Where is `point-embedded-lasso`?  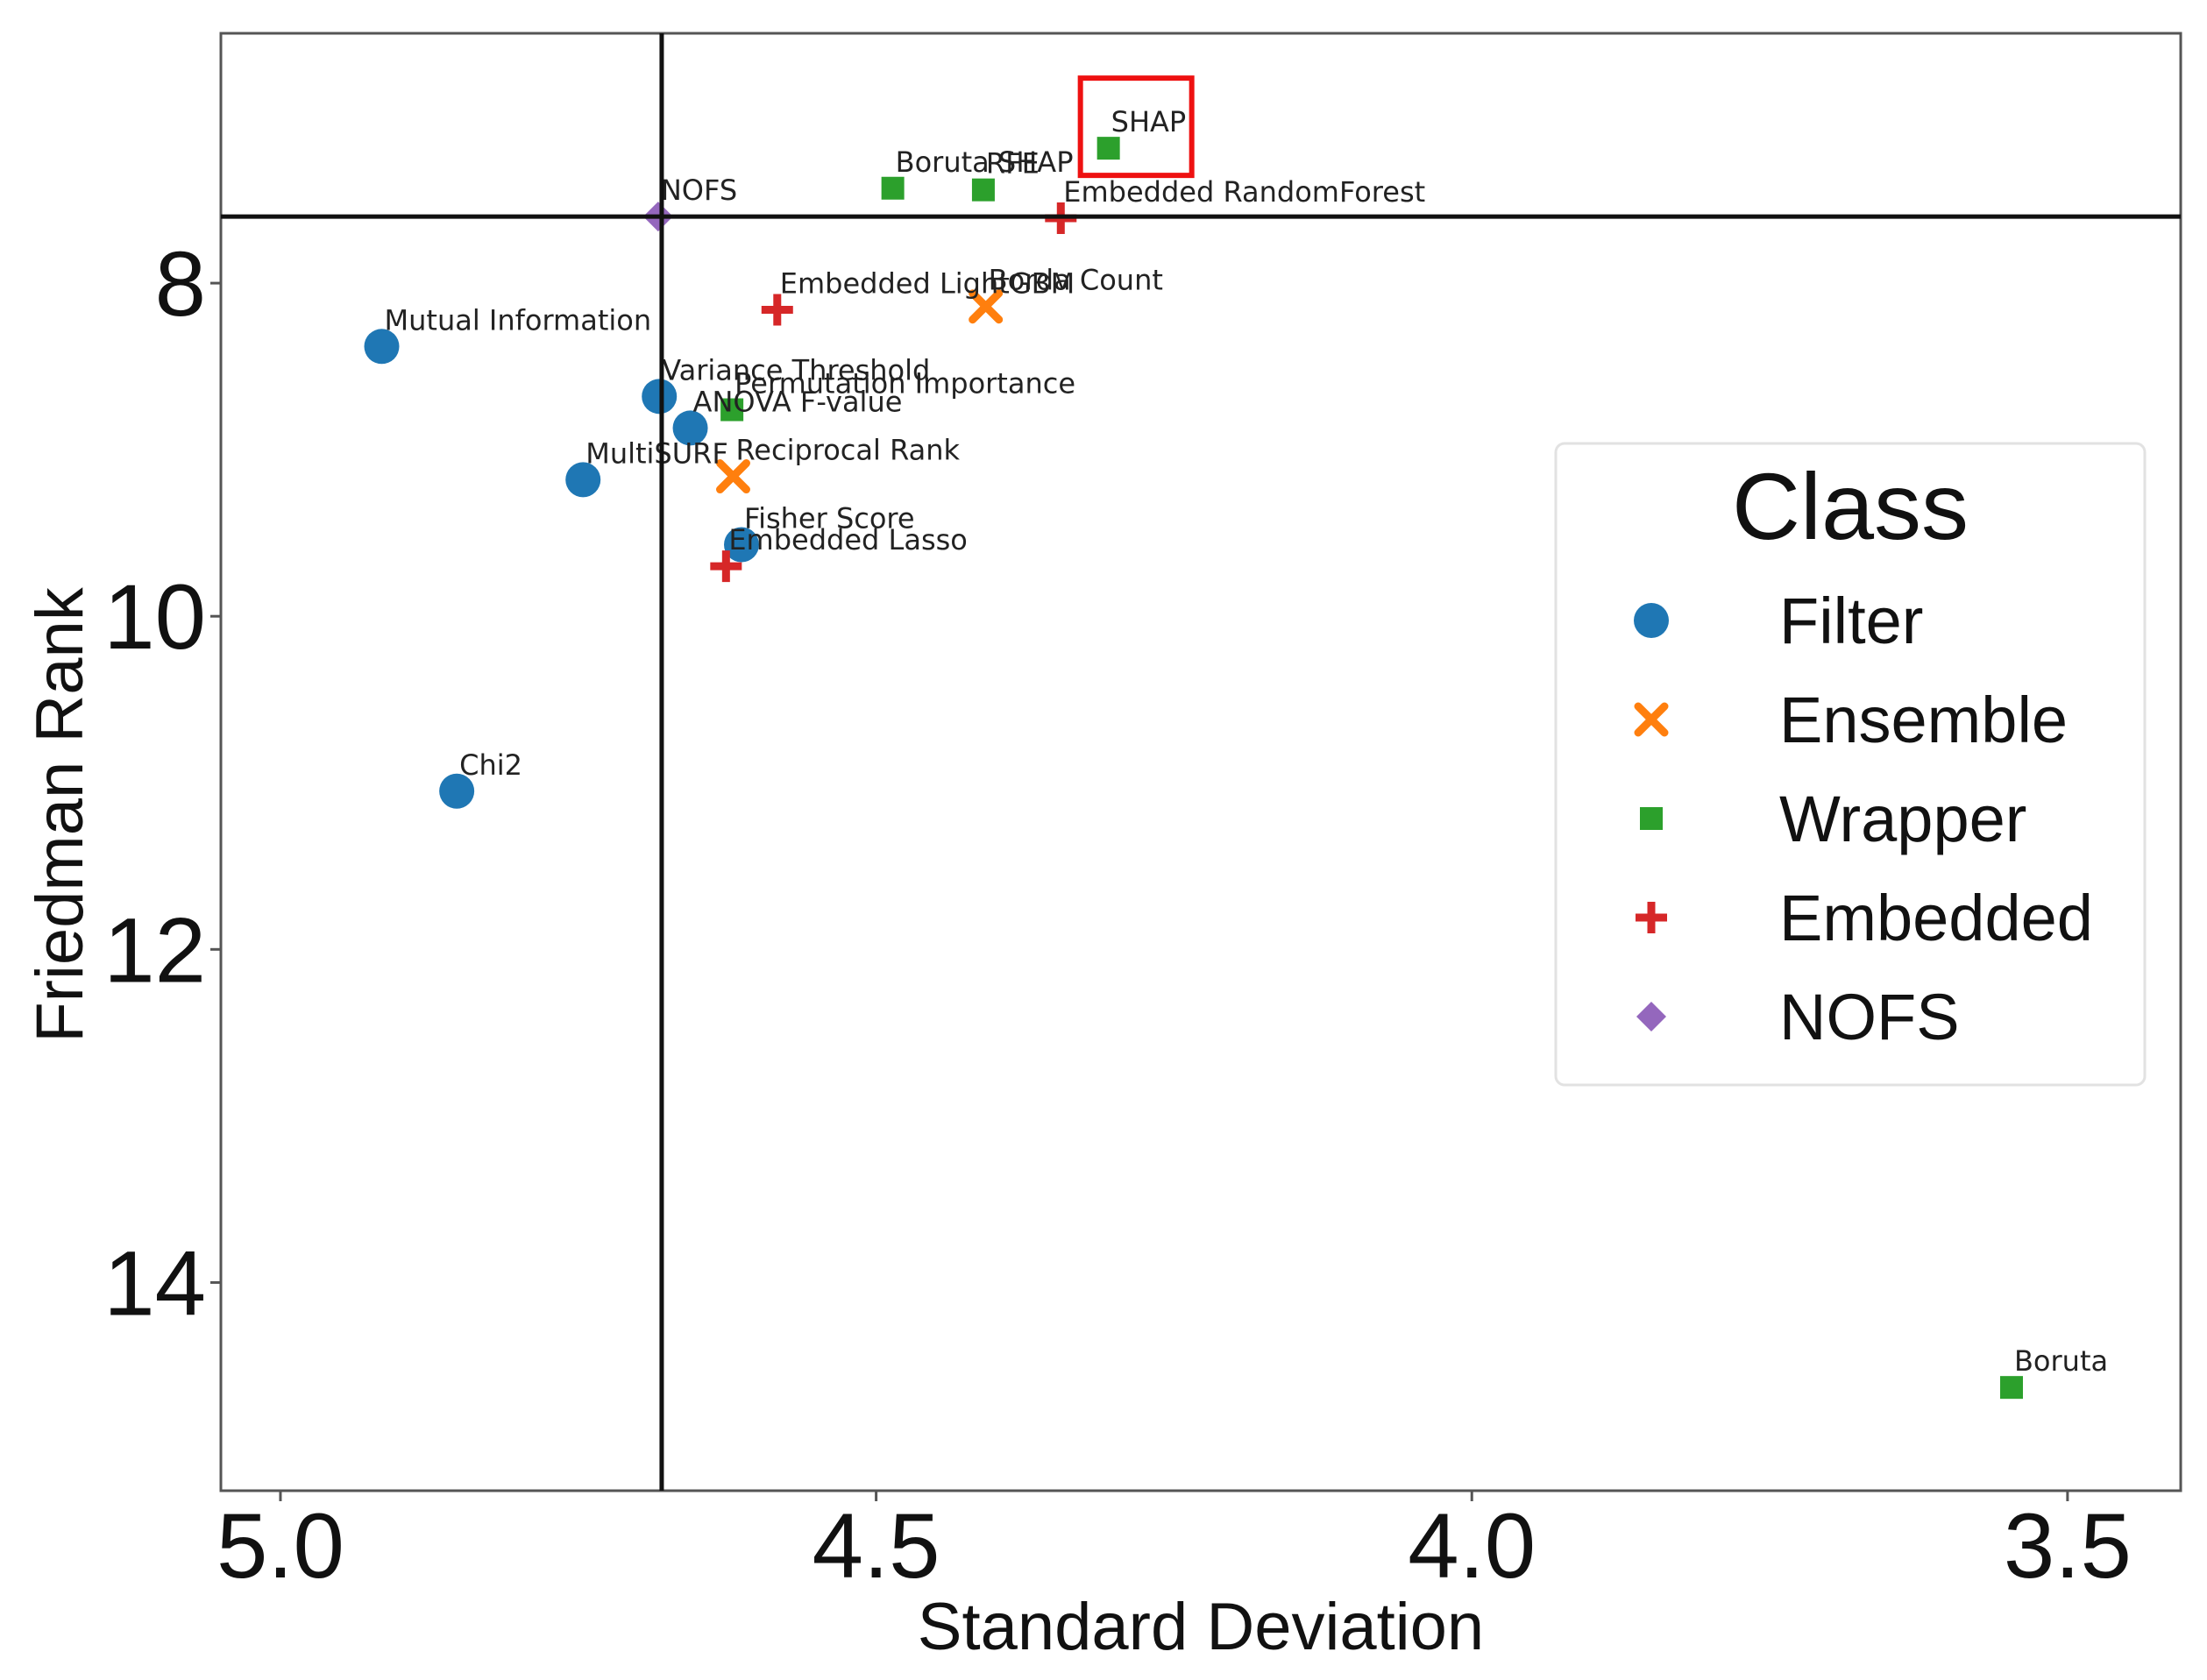 point-embedded-lasso is located at coordinates (726, 566).